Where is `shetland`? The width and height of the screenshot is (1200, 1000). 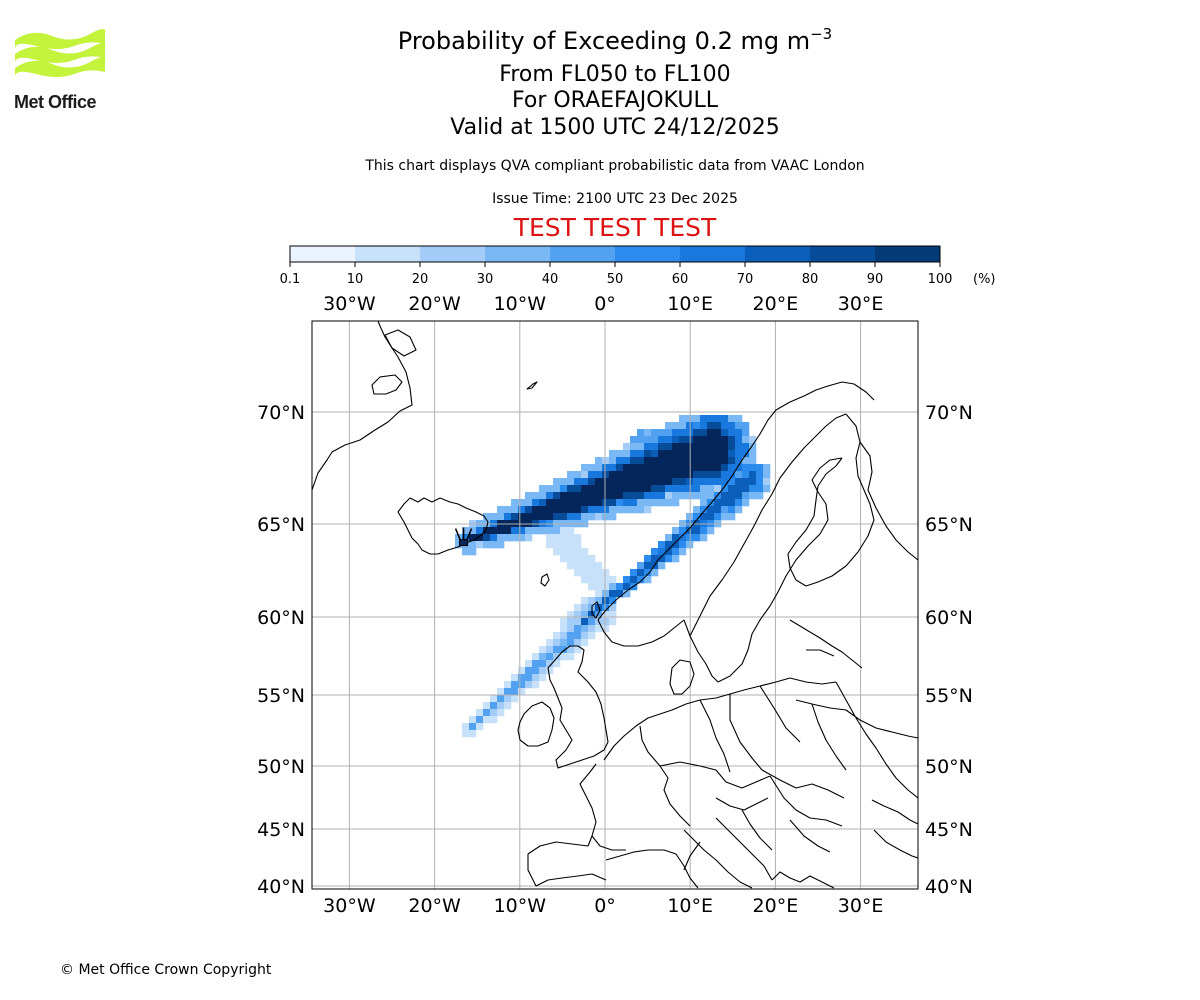
shetland is located at coordinates (596, 610).